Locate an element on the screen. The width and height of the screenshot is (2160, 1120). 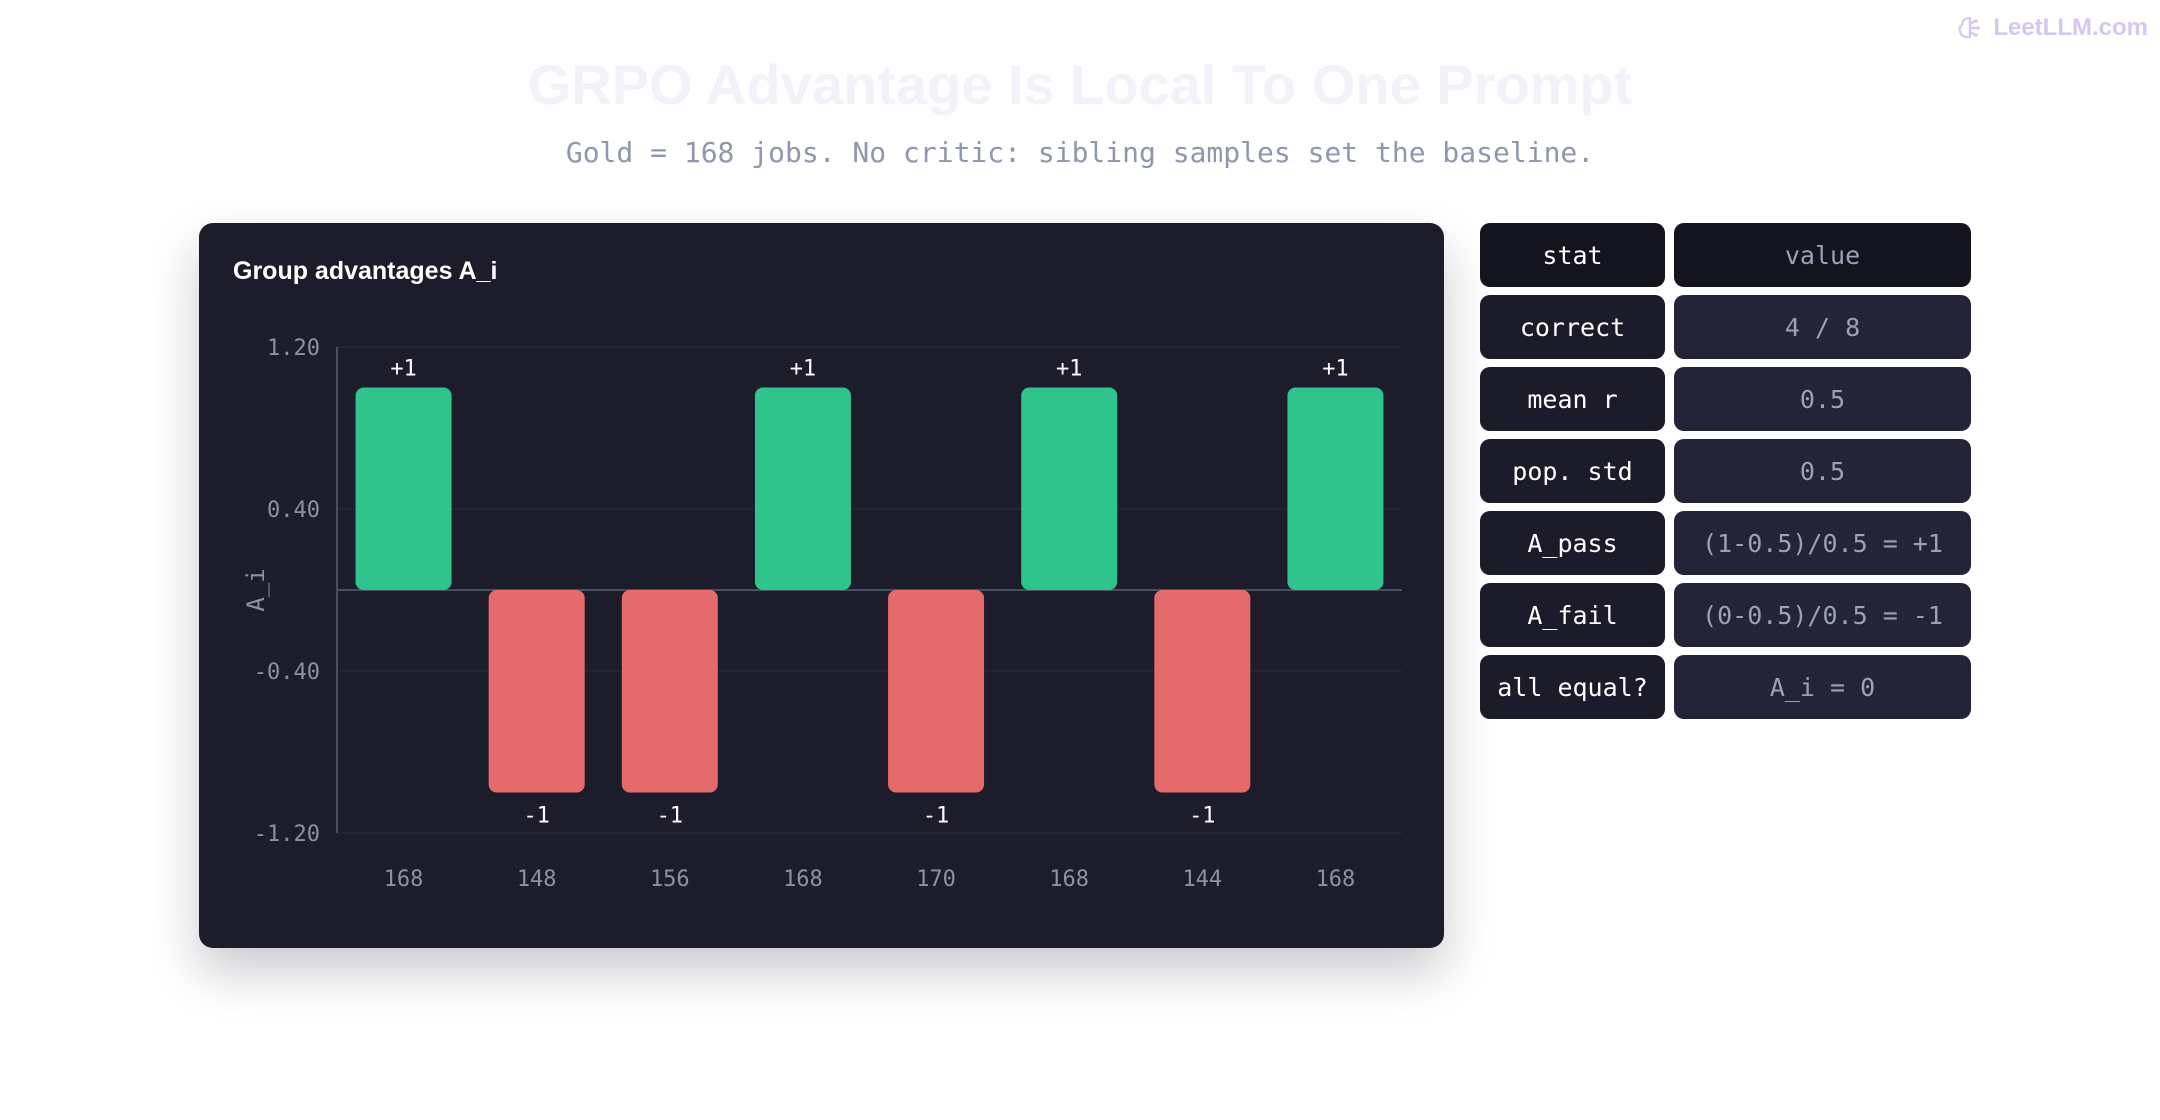
y-tick-label: 0.40 is located at coordinates (293, 510).